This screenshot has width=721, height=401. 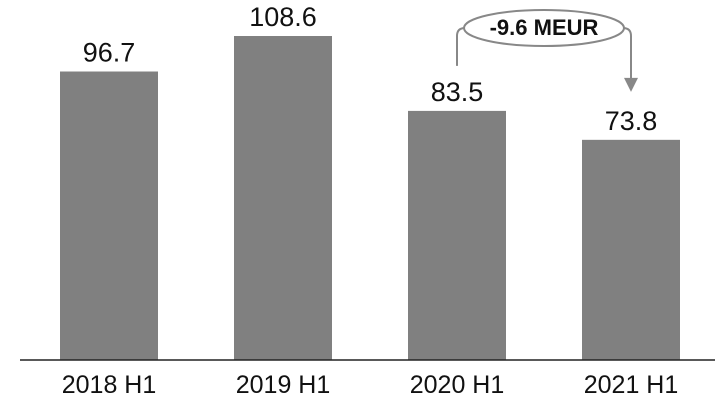 I want to click on category-label: 2021 H1, so click(x=631, y=385).